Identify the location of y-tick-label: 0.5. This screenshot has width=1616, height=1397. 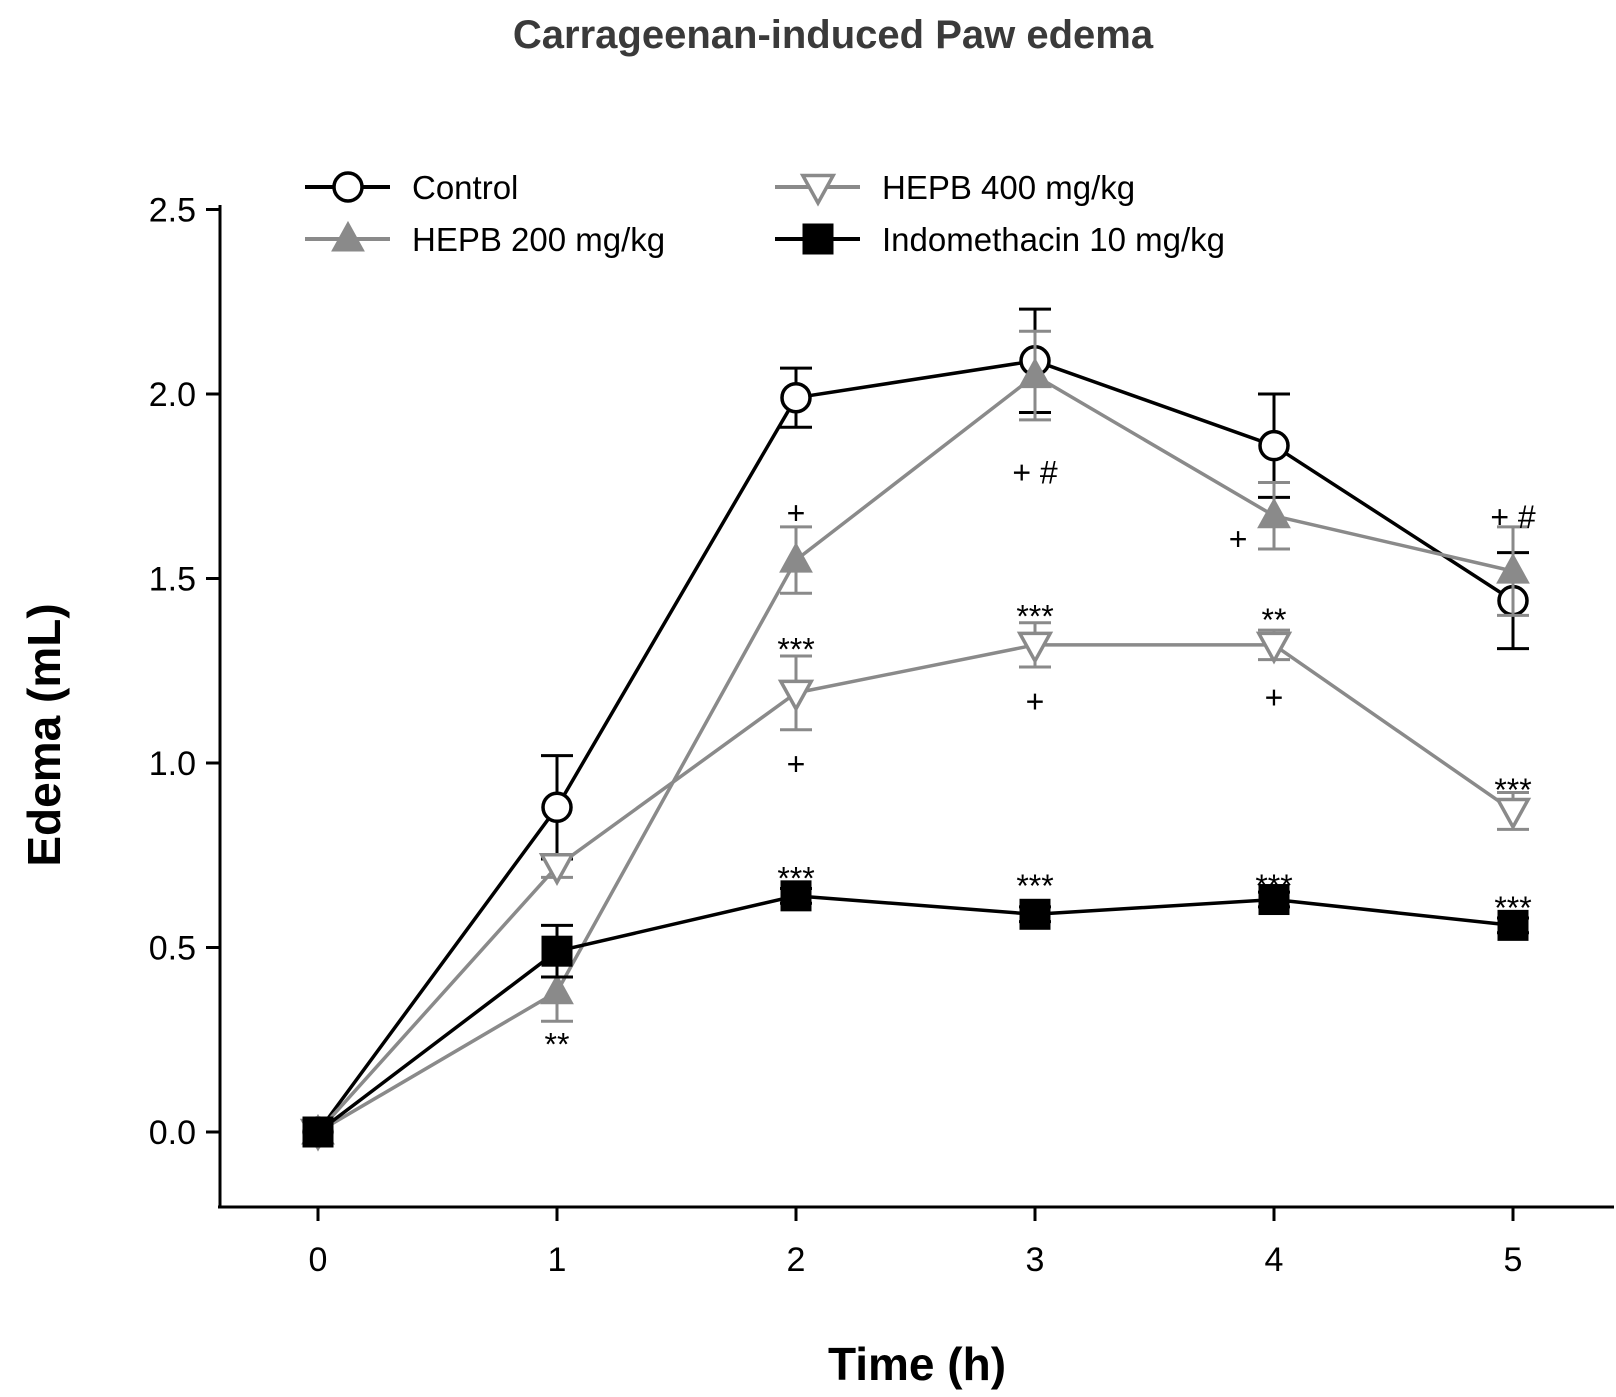
(172, 949).